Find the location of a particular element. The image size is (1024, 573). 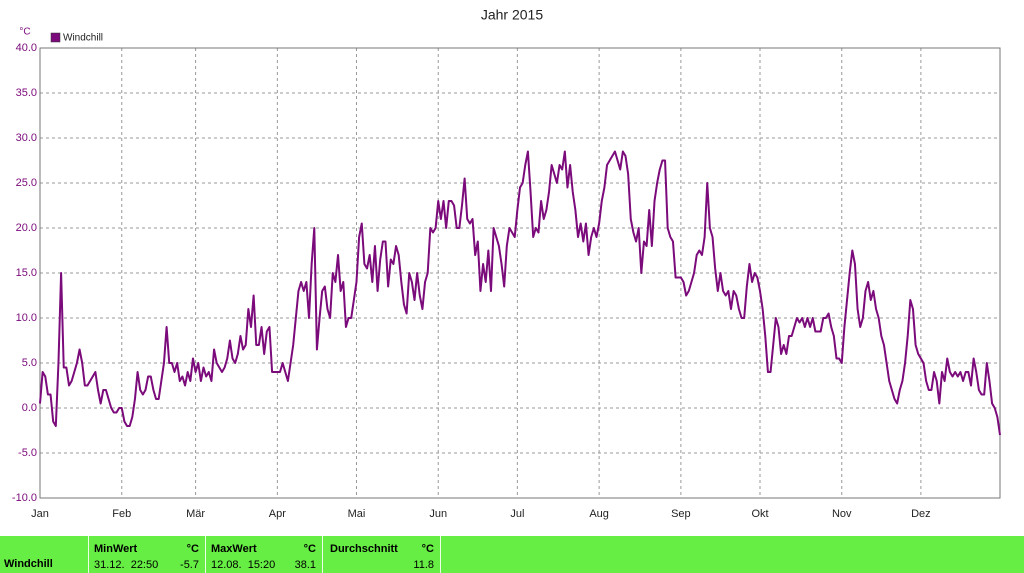

min-time: 31.12. 22:50 is located at coordinates (126, 565).